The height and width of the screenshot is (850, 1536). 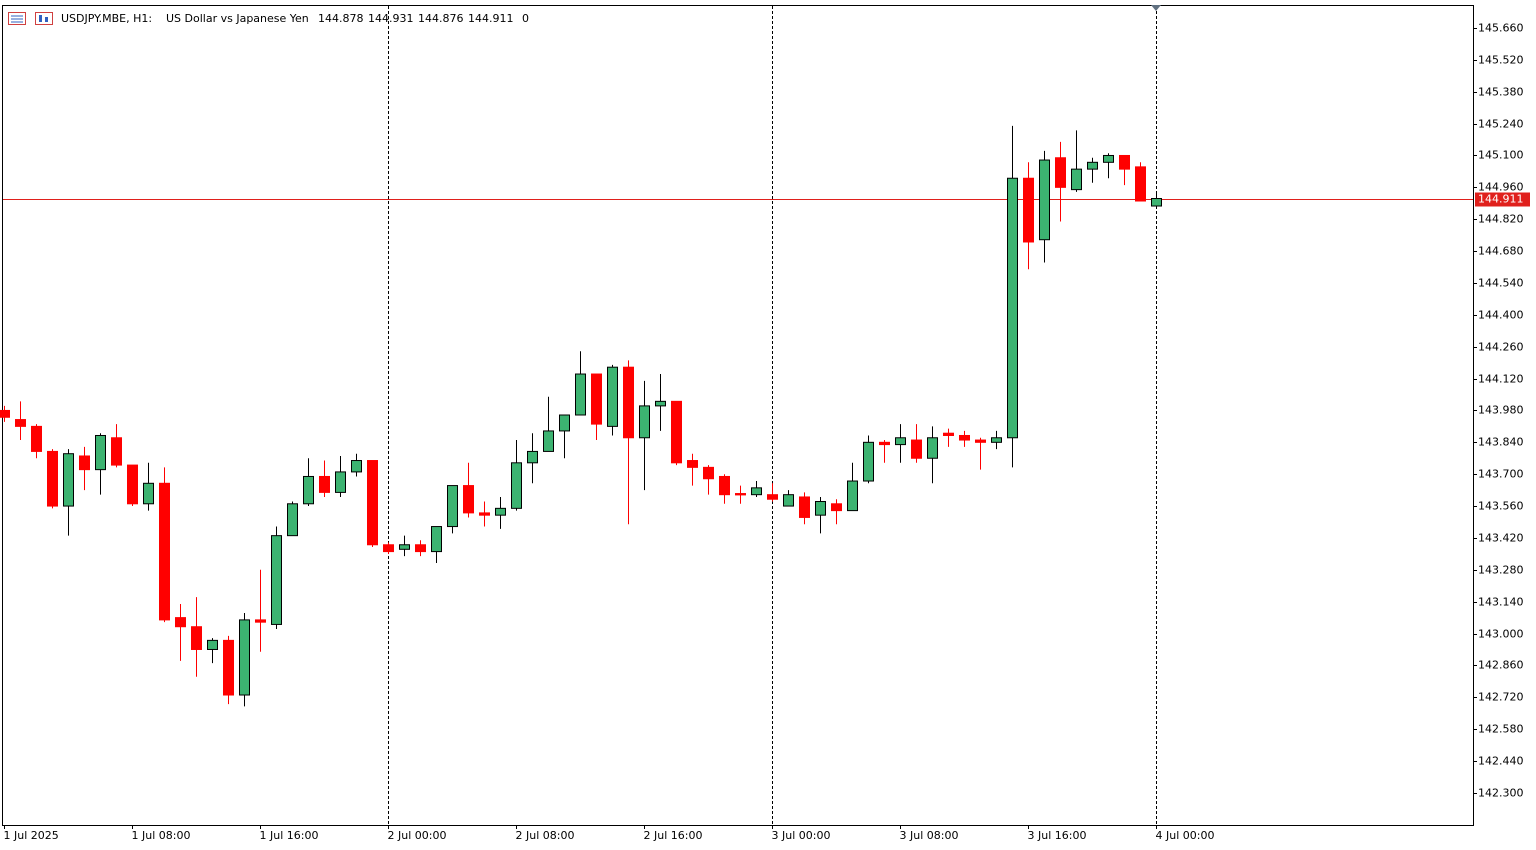 What do you see at coordinates (161, 835) in the screenshot?
I see `x-tick-label: 1 Jul 08:00` at bounding box center [161, 835].